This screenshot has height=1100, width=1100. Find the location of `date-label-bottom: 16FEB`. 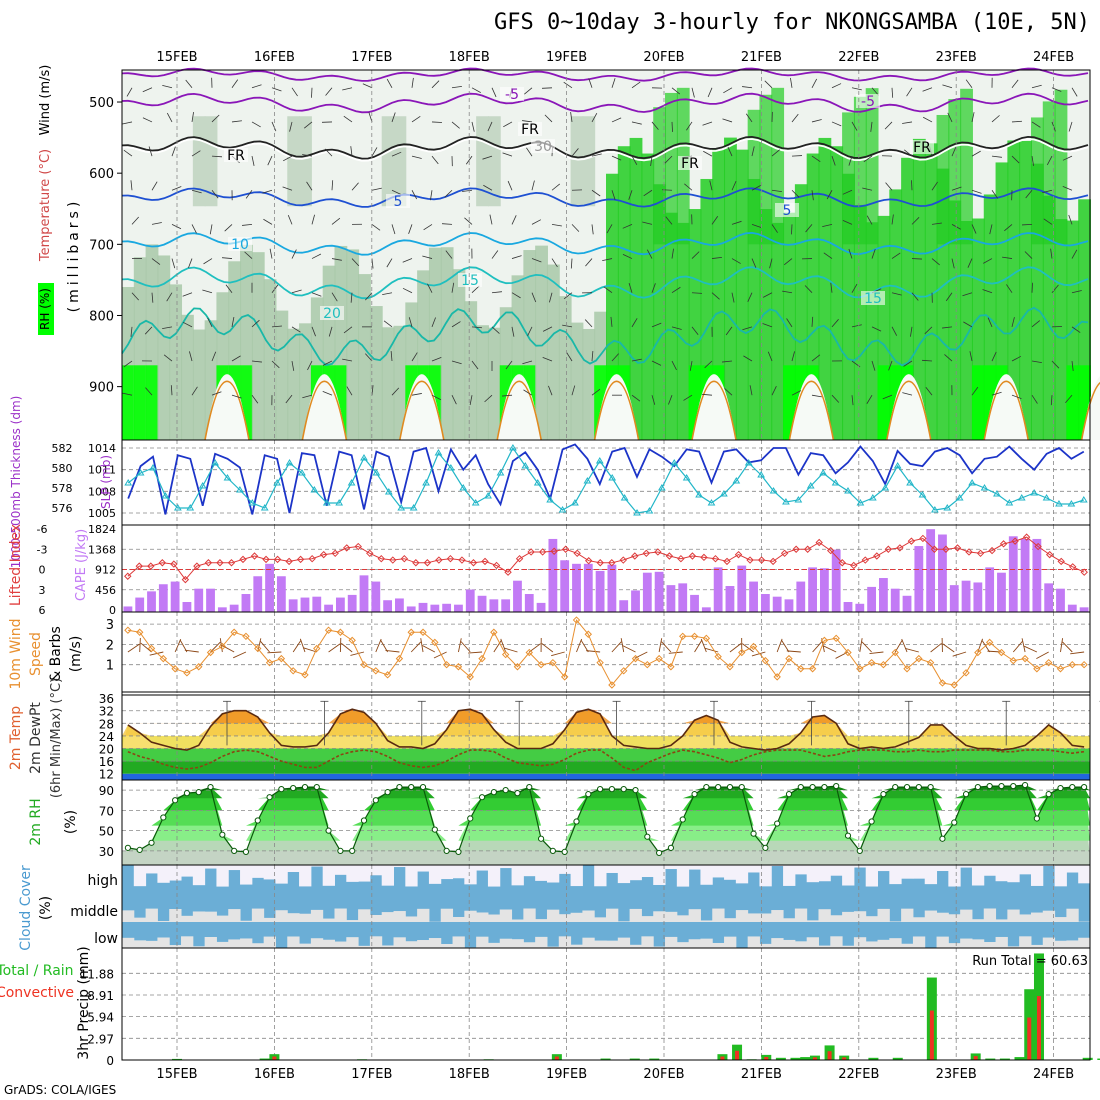

date-label-bottom: 16FEB is located at coordinates (274, 1074).